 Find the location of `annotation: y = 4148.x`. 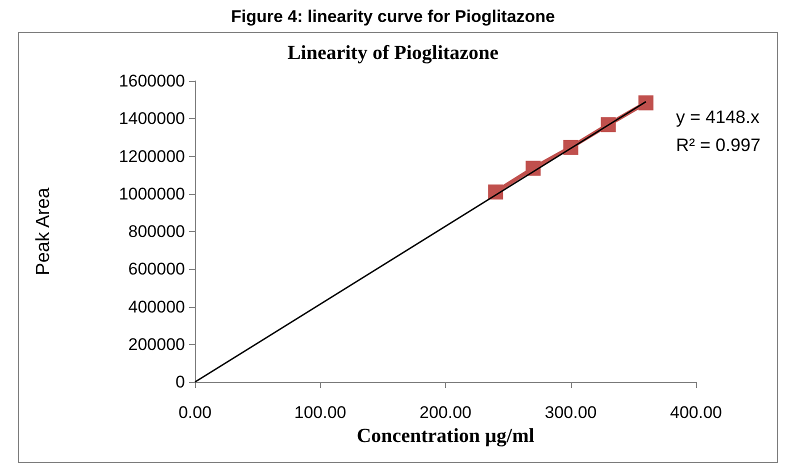

annotation: y = 4148.x is located at coordinates (718, 117).